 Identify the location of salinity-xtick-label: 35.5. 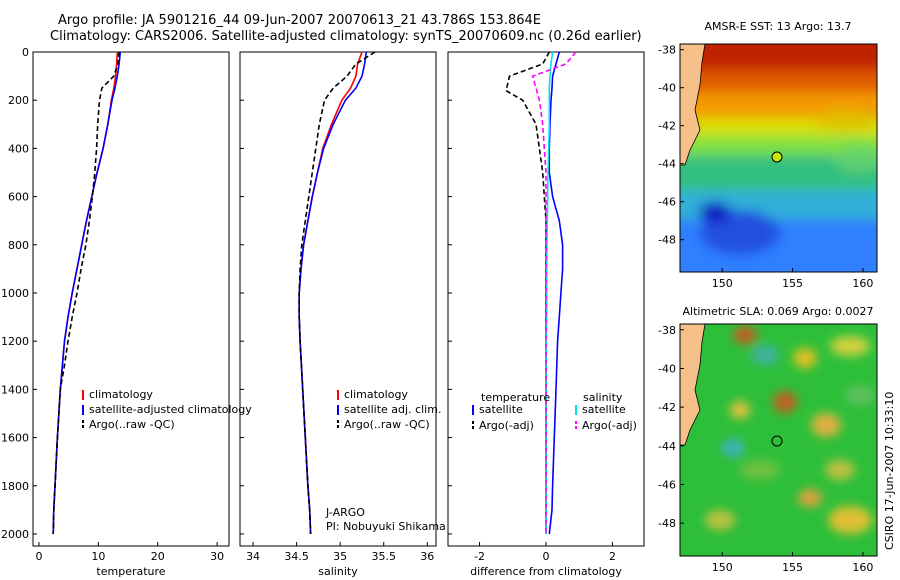
(383, 556).